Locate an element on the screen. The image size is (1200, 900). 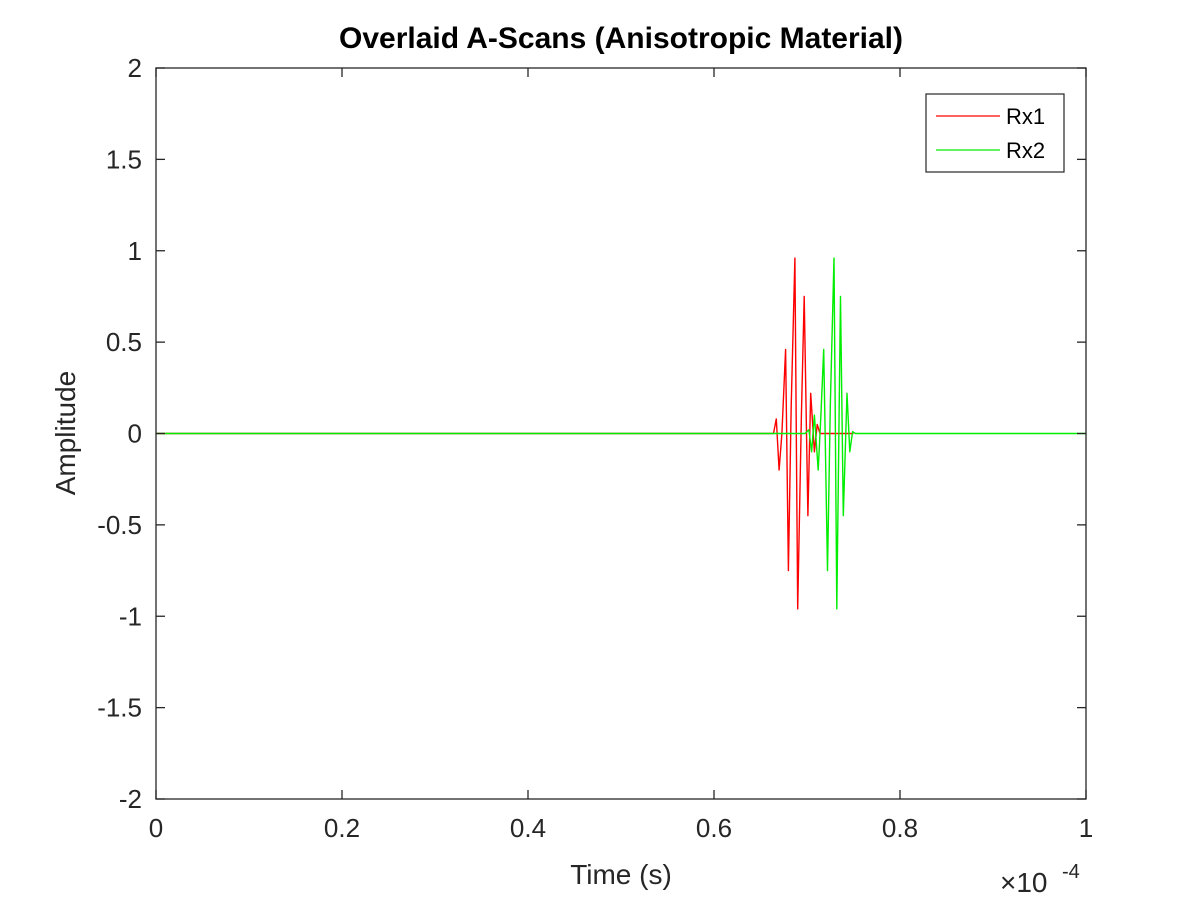
y-tick-label: -1 is located at coordinates (130, 616).